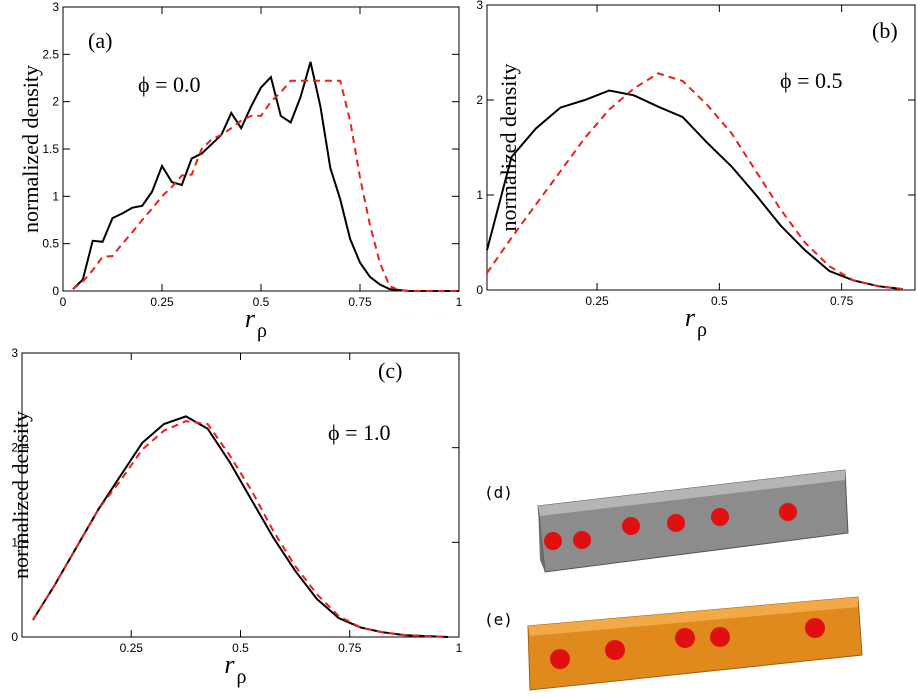 The image size is (918, 697). What do you see at coordinates (811, 80) in the screenshot?
I see `annotation: ϕ = 0.5` at bounding box center [811, 80].